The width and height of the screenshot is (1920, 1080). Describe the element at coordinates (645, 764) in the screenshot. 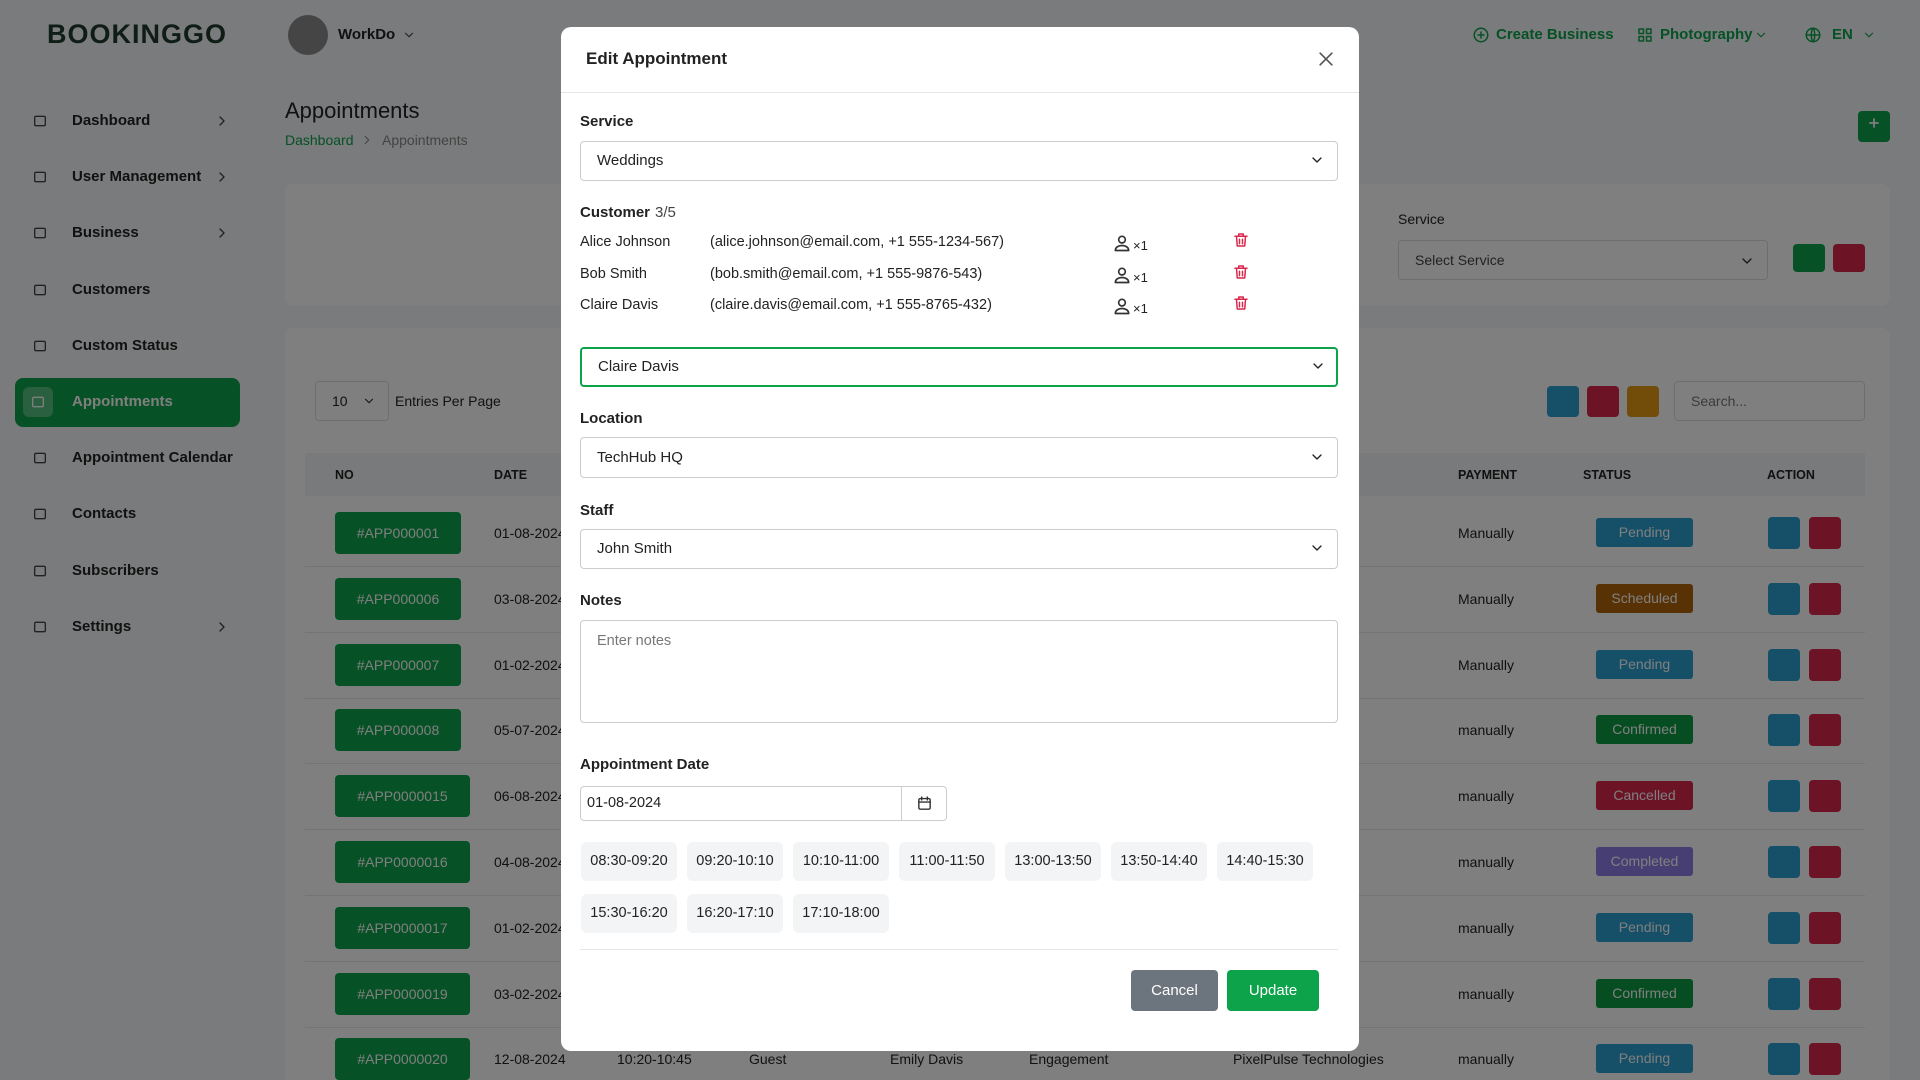

I see `field-label: Appointment Date` at that location.